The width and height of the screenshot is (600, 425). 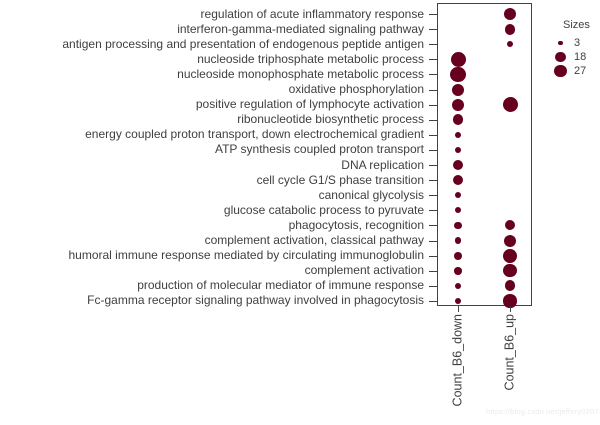 What do you see at coordinates (356, 224) in the screenshot?
I see `y-axis-label: phagocytosis, recognition` at bounding box center [356, 224].